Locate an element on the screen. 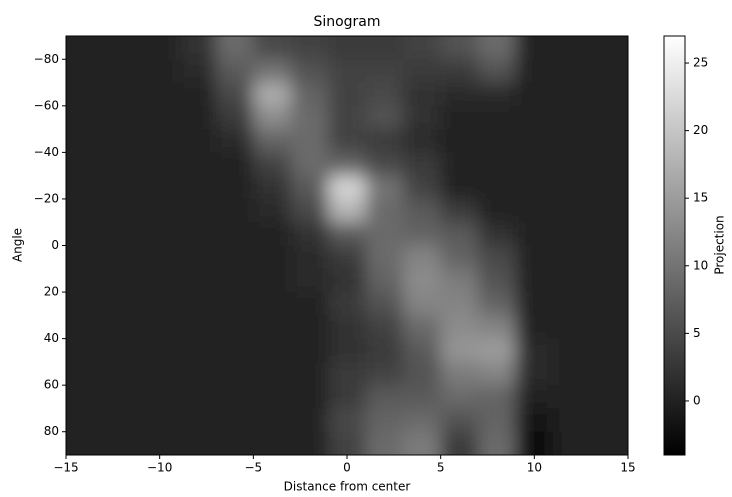  y-tick-label: −60 is located at coordinates (46, 105).